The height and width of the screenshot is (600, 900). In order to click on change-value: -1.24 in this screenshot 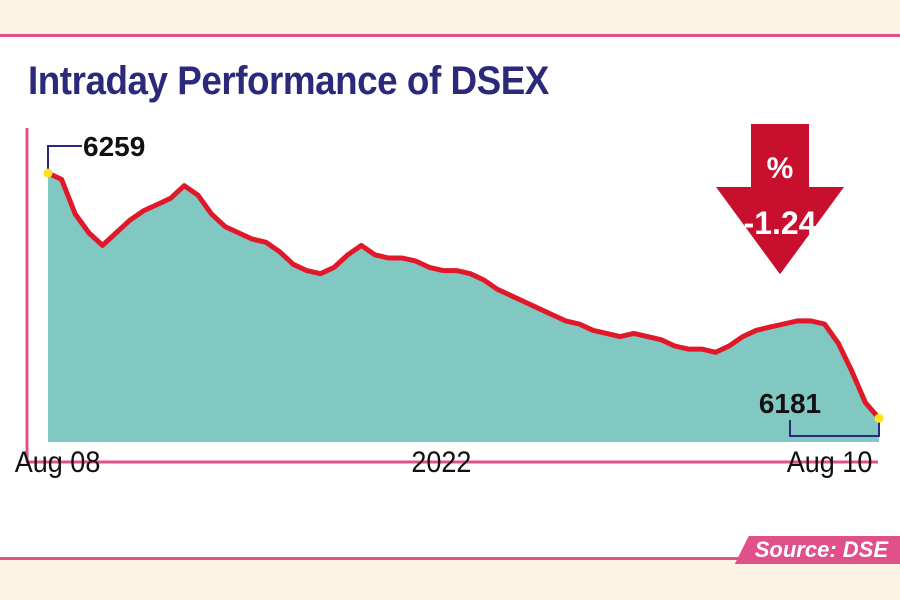, I will do `click(780, 223)`.